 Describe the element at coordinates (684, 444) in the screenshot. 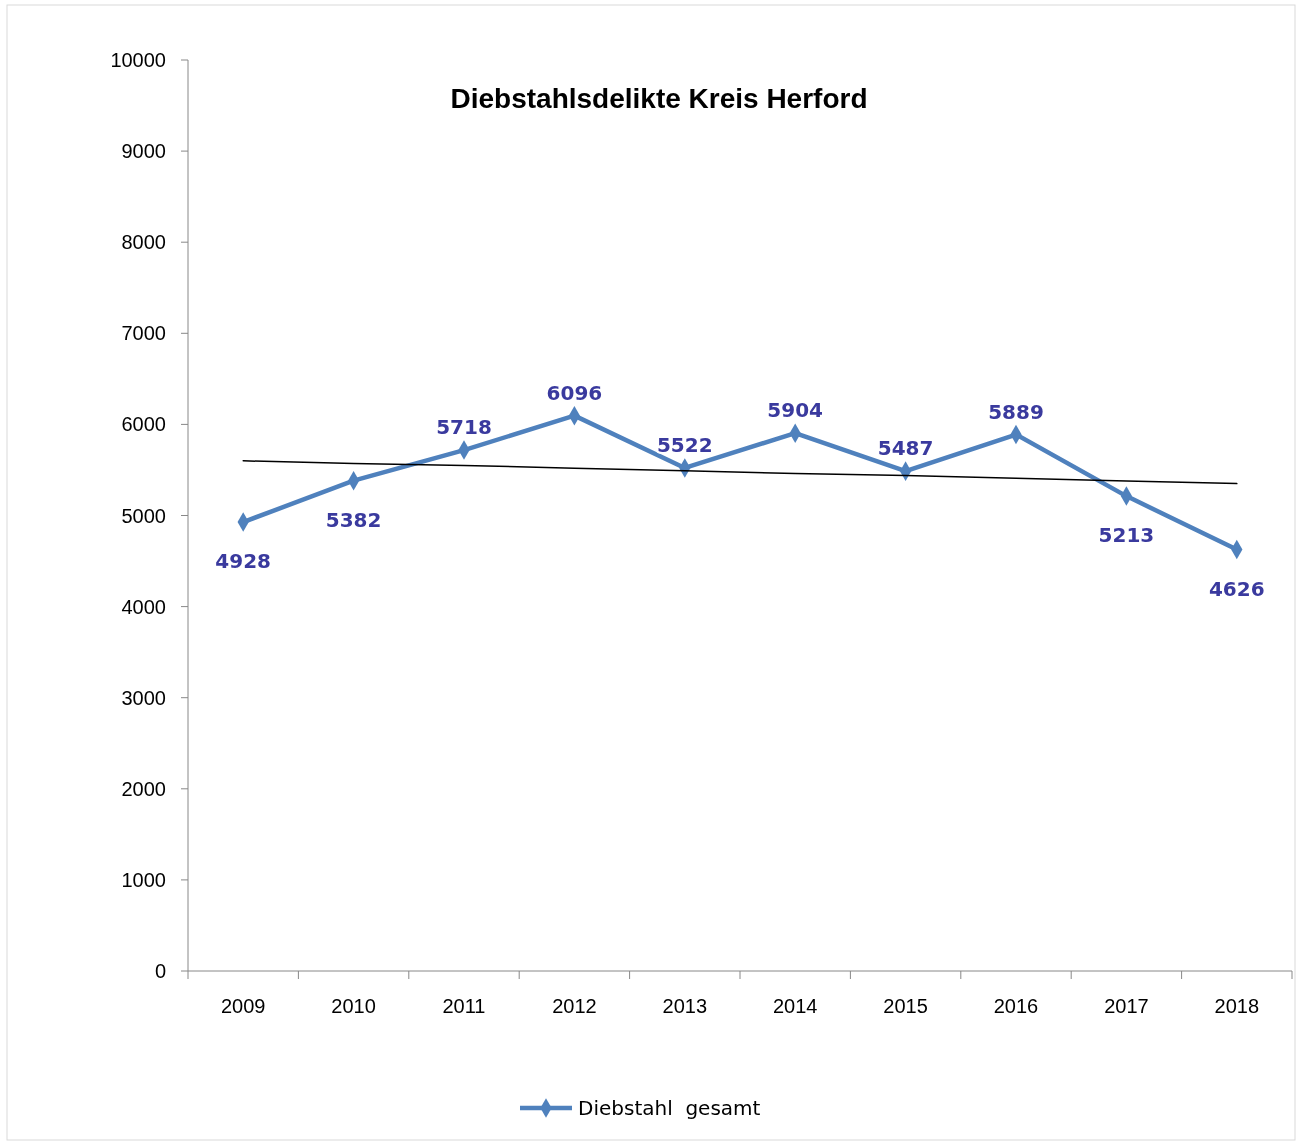

I see `data-label: 5522` at that location.